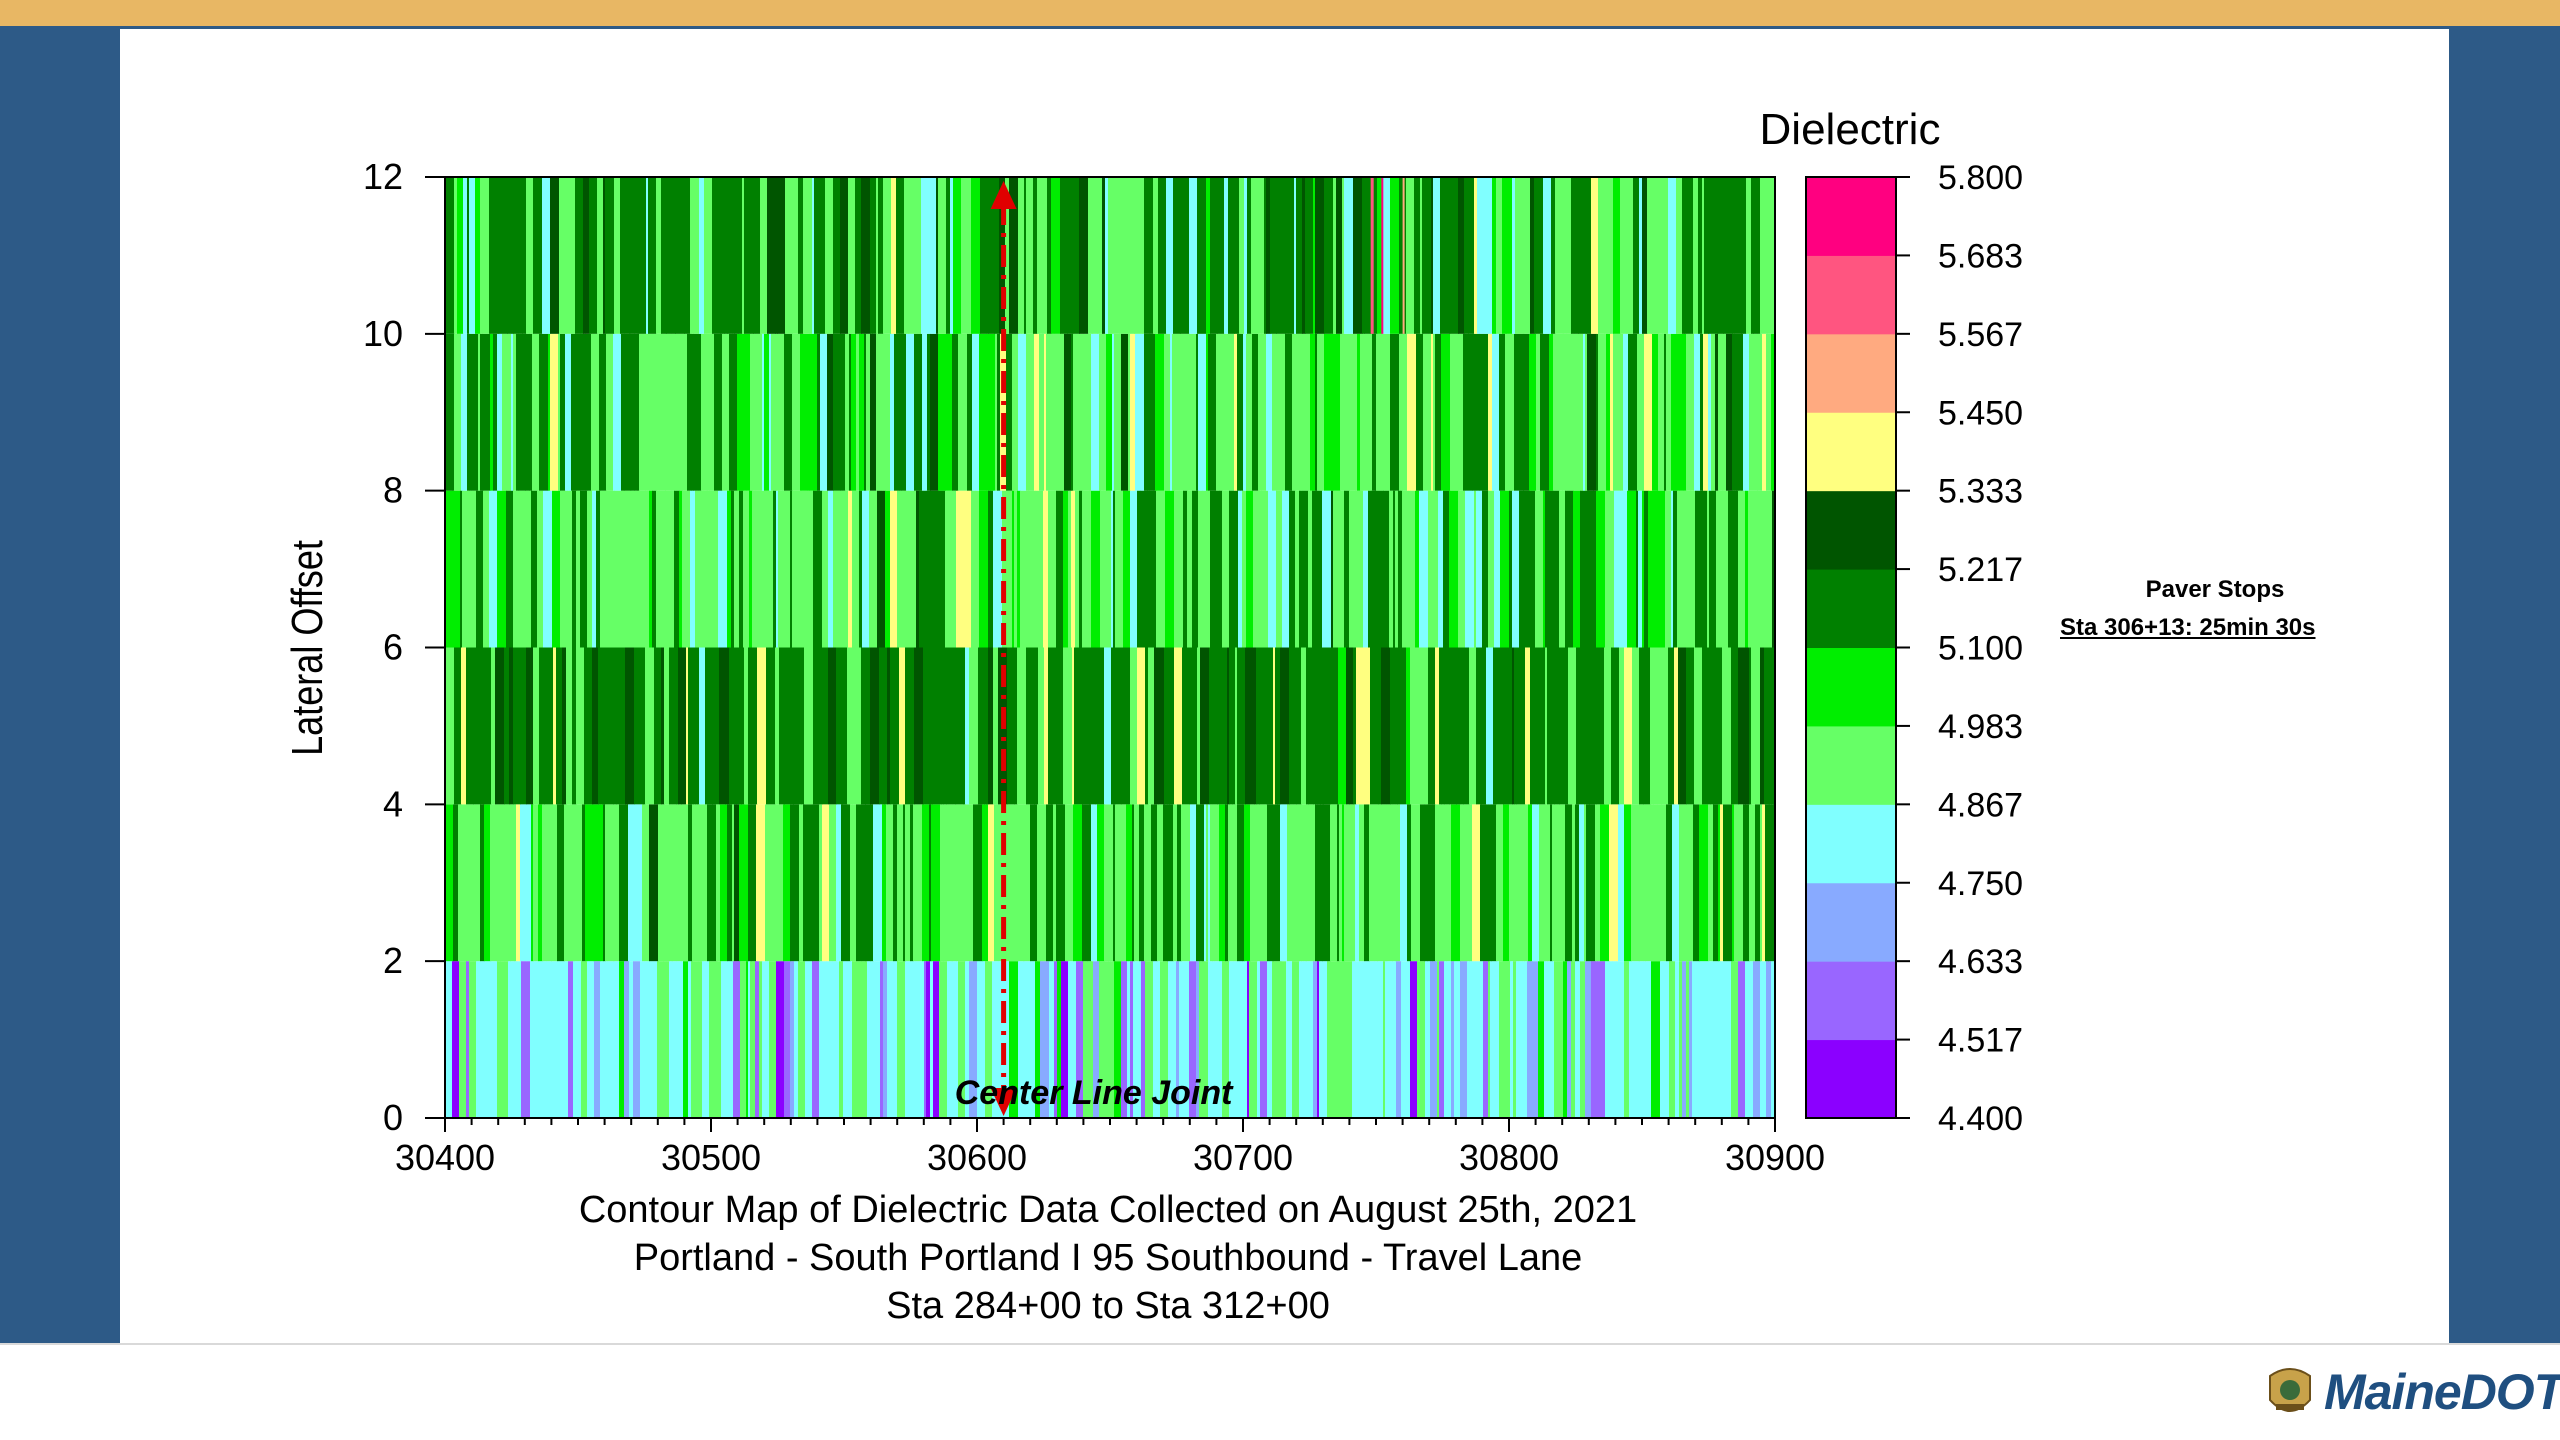  I want to click on colorbar-tick-label: 4.983, so click(1980, 727).